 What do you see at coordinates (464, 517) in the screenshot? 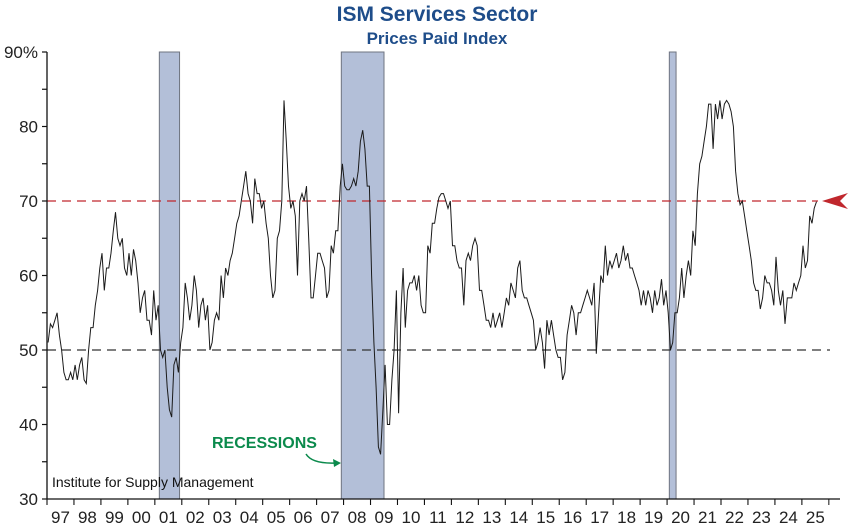
I see `x-tick-label: 12` at bounding box center [464, 517].